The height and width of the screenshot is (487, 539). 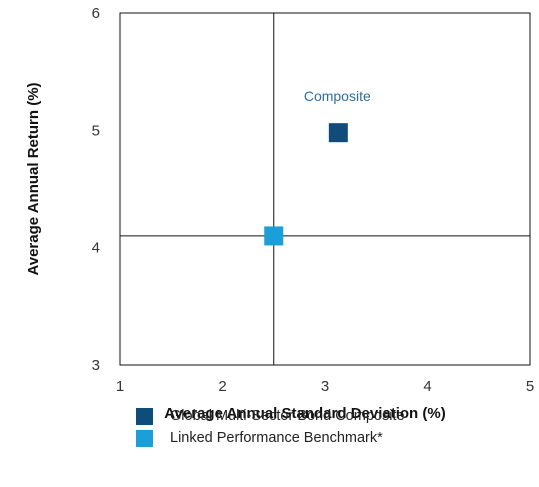 I want to click on legend-label-benchmark: Linked Performance Benchmark*, so click(x=276, y=438).